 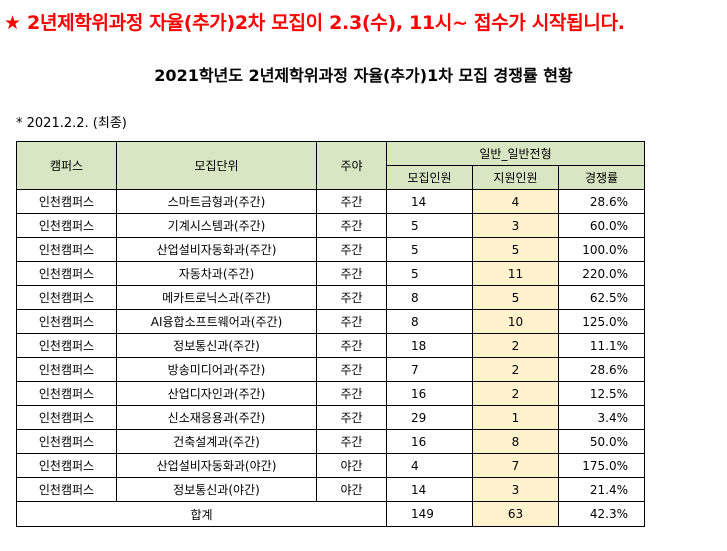 What do you see at coordinates (216, 369) in the screenshot?
I see `cell-unit: 방송미디어과(주간)` at bounding box center [216, 369].